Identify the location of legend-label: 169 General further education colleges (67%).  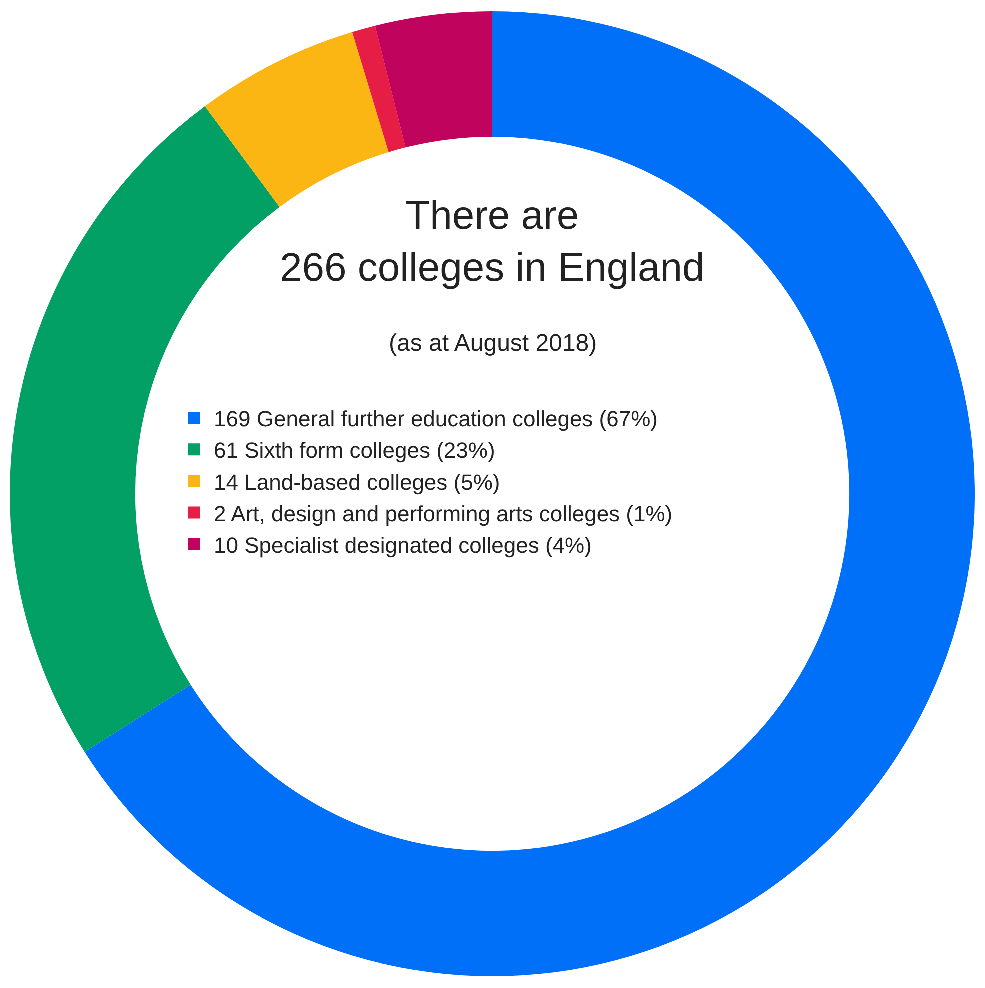
(436, 419).